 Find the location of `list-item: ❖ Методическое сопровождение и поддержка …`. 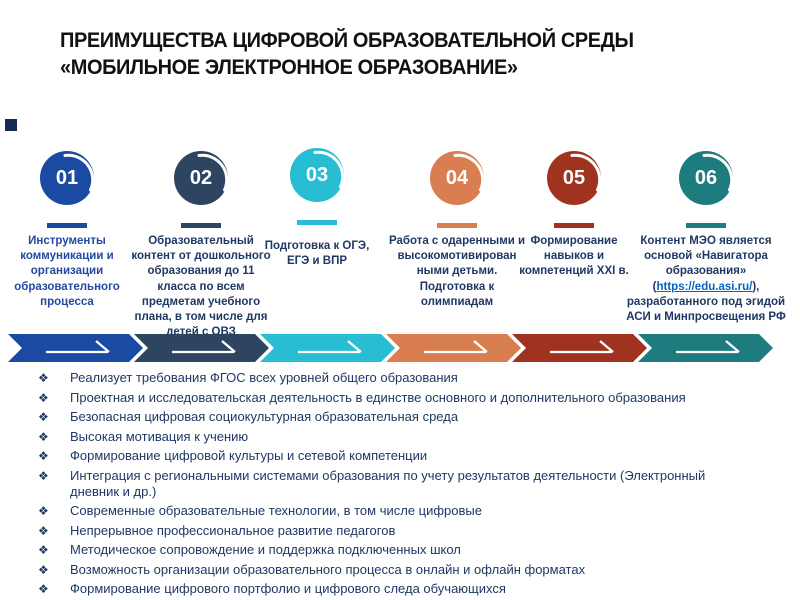

list-item: ❖ Методическое сопровождение и поддержка … is located at coordinates (383, 550).